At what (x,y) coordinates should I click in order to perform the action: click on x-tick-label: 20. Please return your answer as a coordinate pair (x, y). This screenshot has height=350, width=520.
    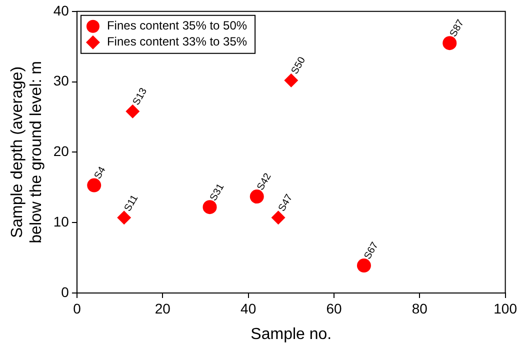
    Looking at the image, I should click on (162, 308).